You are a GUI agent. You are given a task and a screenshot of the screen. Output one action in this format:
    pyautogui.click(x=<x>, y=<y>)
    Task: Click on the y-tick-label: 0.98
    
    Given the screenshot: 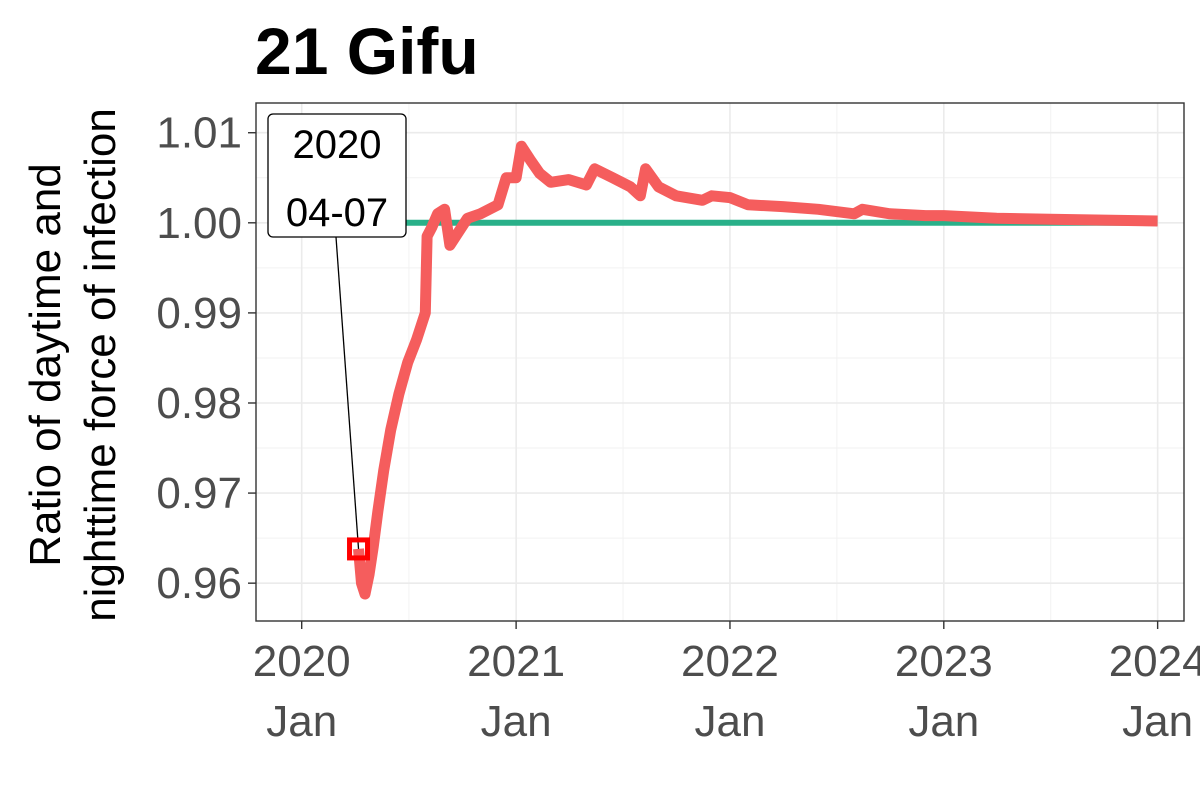 What is the action you would take?
    pyautogui.click(x=199, y=403)
    